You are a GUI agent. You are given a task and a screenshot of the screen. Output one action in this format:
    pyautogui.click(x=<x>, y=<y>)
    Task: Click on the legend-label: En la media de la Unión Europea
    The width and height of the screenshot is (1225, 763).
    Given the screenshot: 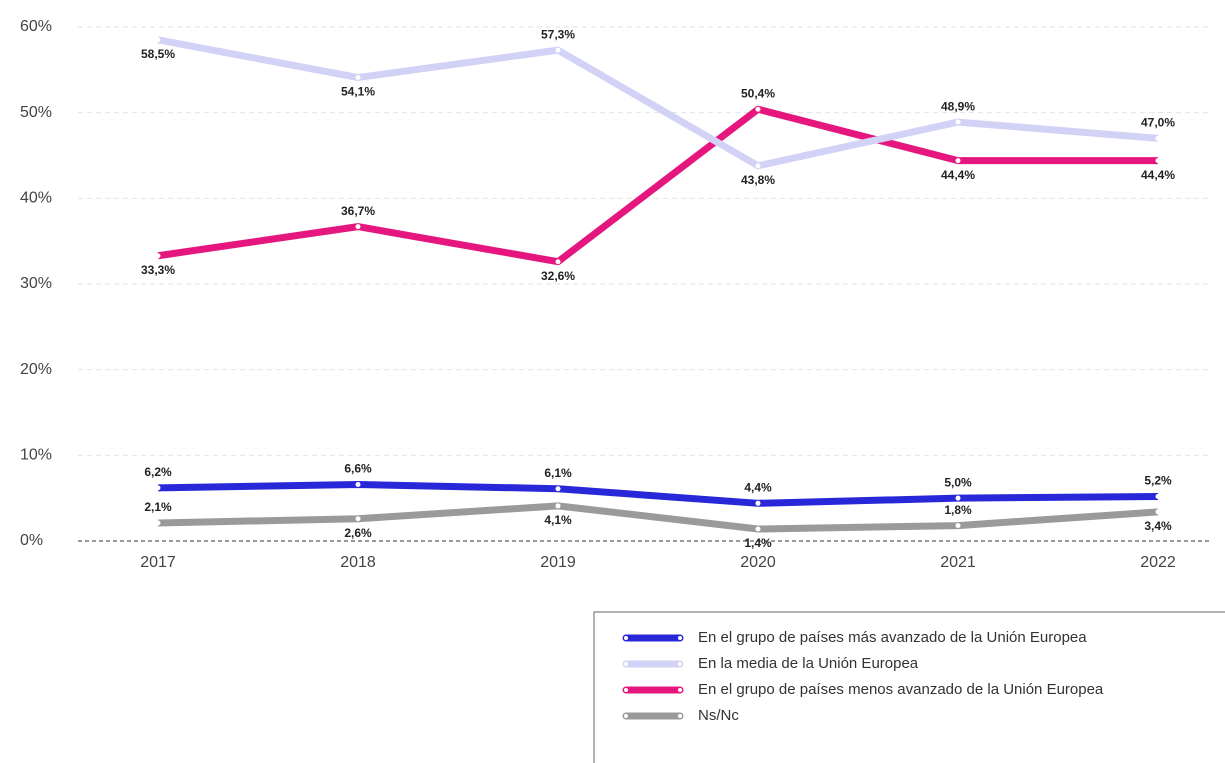 What is the action you would take?
    pyautogui.click(x=808, y=663)
    